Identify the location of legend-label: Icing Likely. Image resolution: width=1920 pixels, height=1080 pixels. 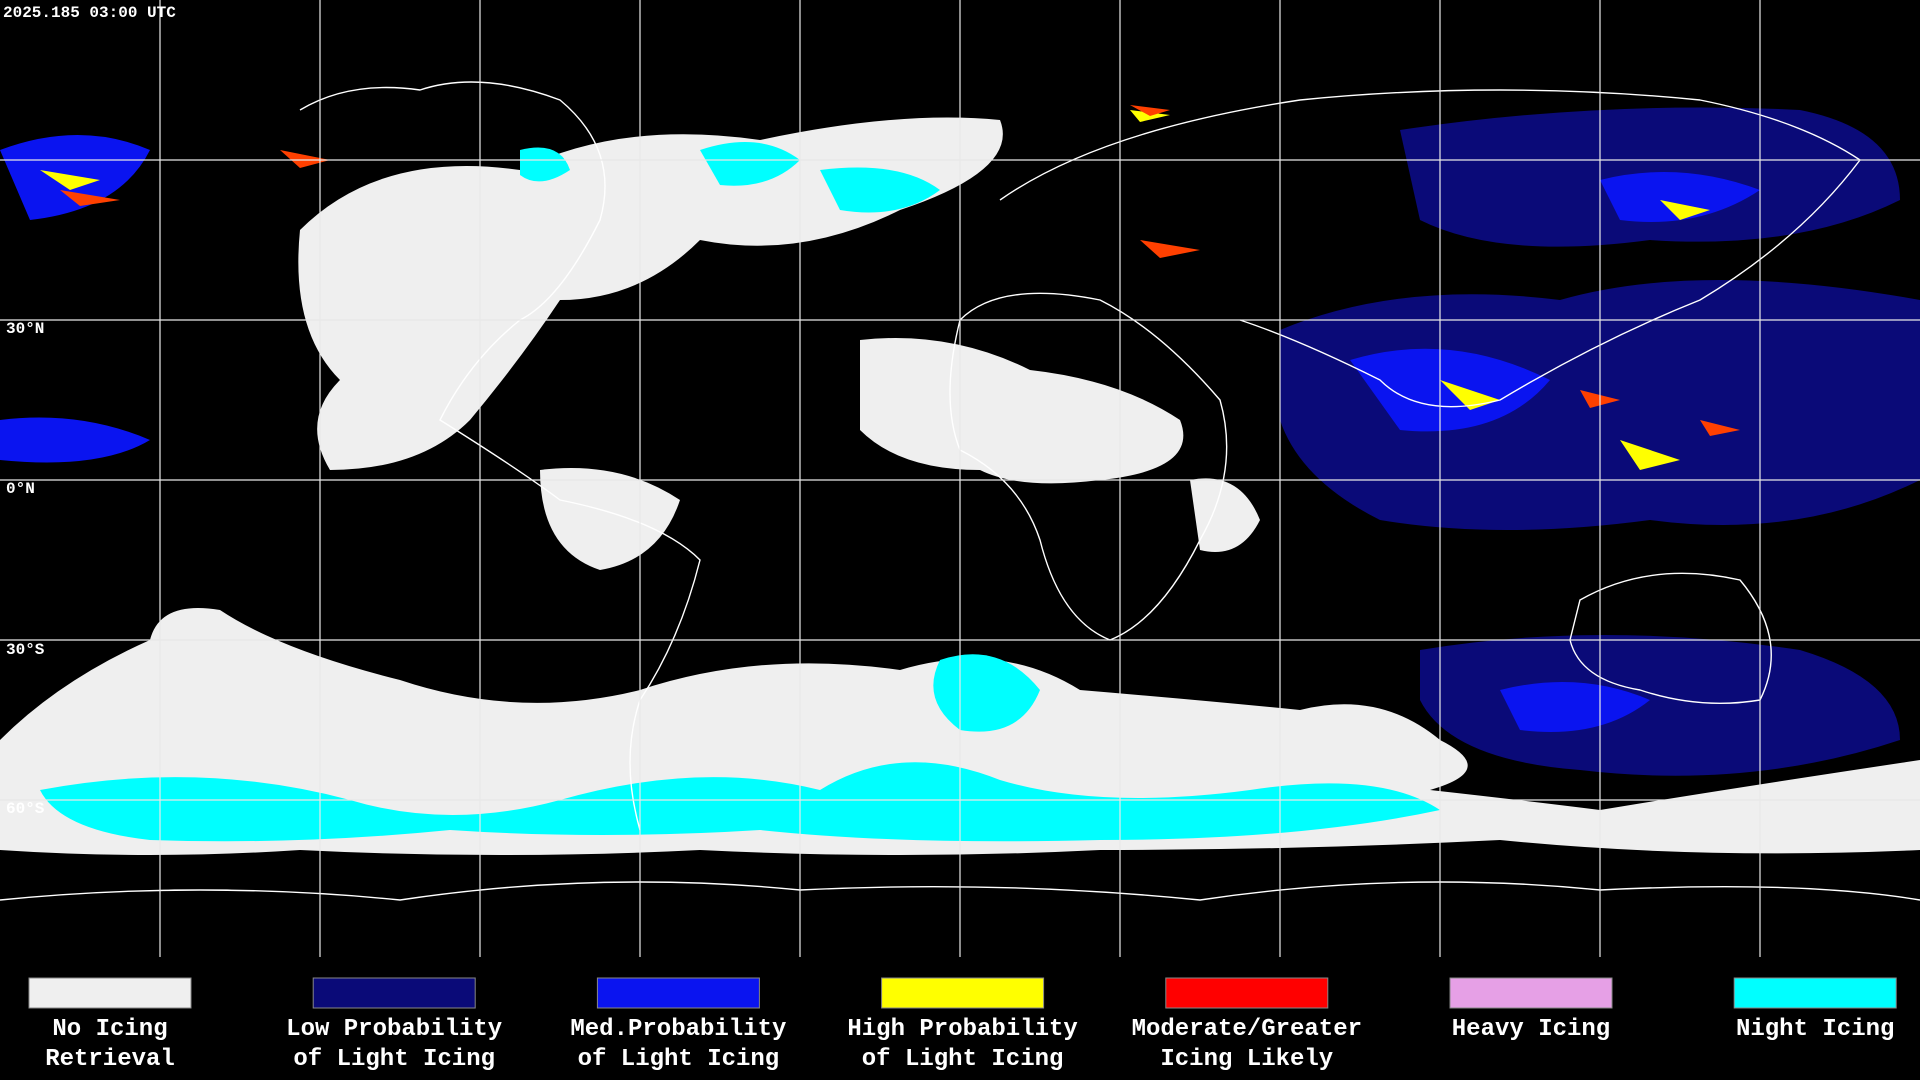
(1246, 1059).